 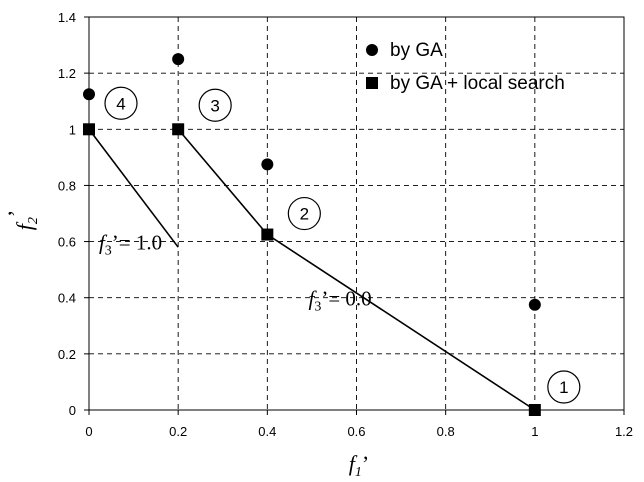 What do you see at coordinates (534, 431) in the screenshot?
I see `x-tick-label: 1` at bounding box center [534, 431].